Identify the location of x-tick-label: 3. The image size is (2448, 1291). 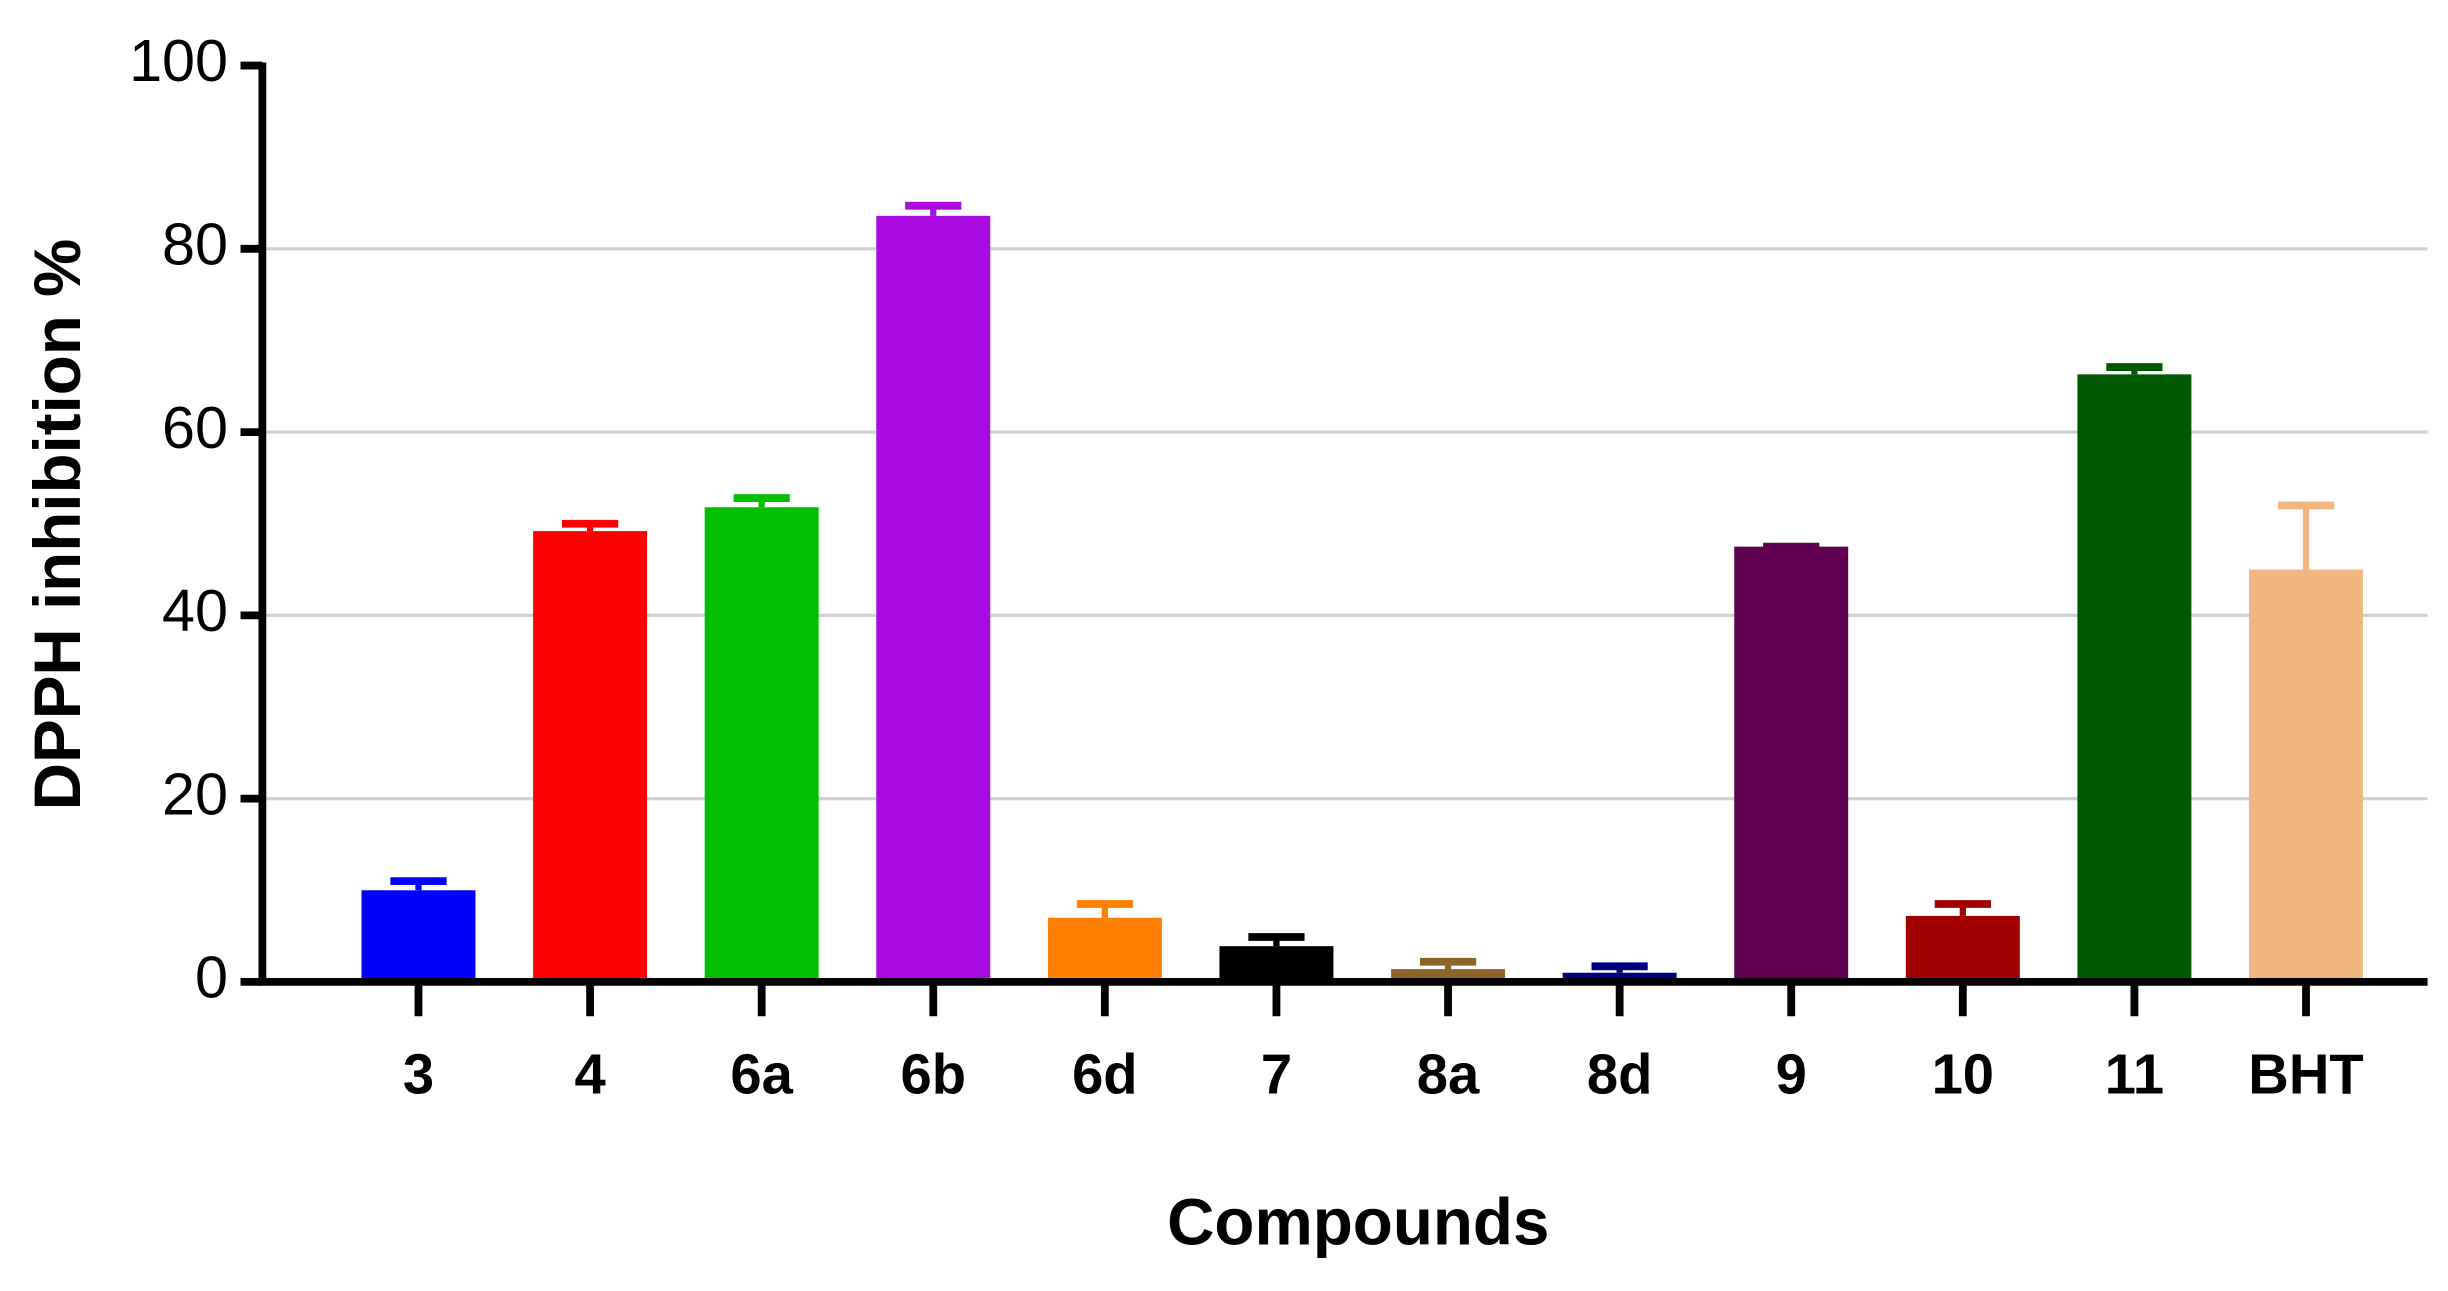
(418, 1074).